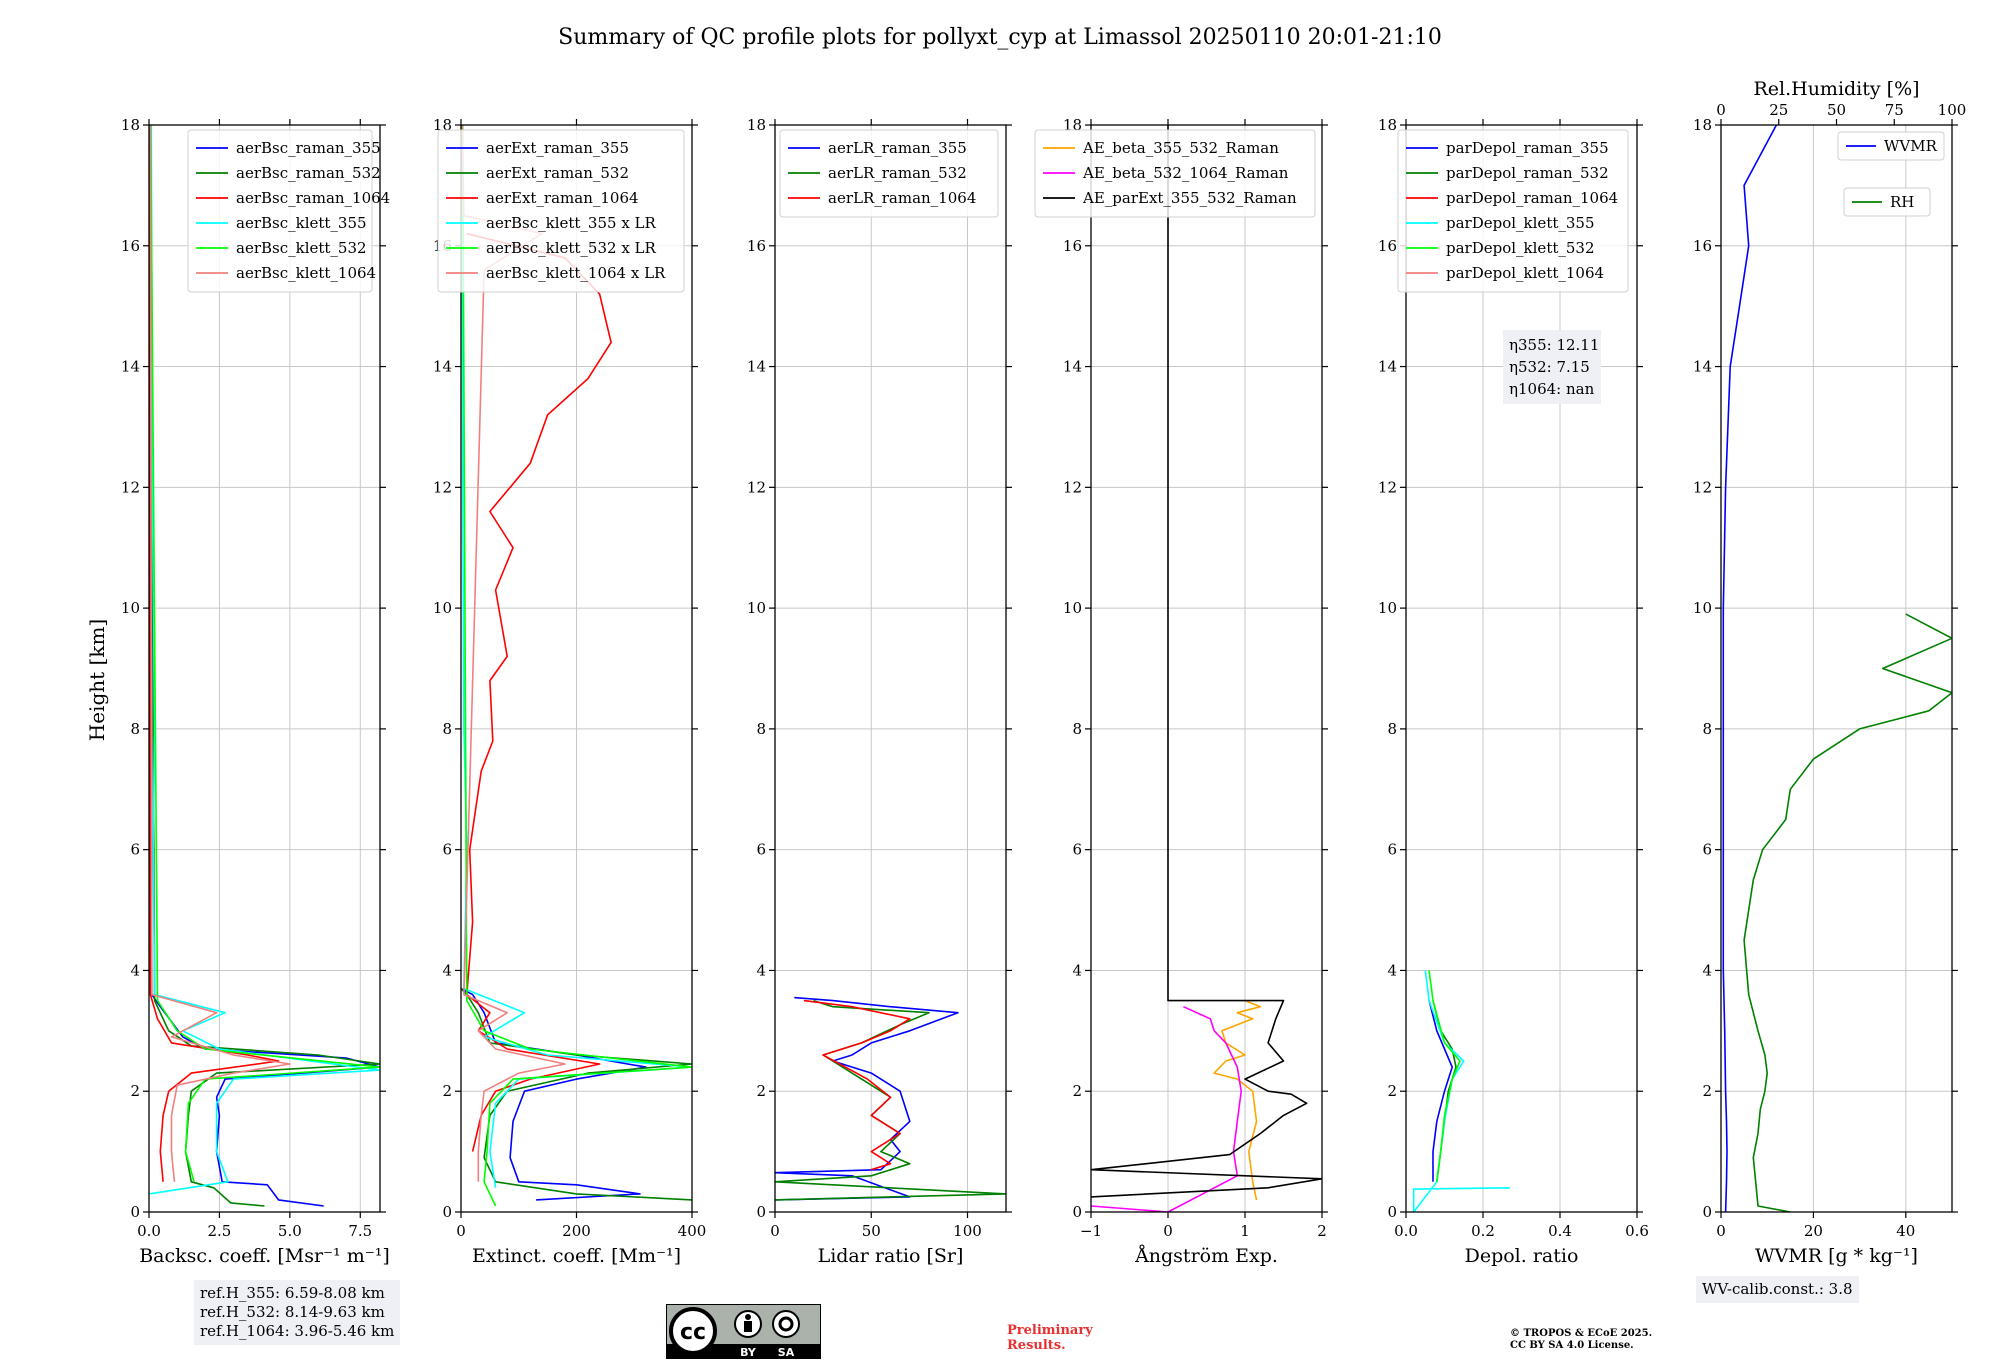  Describe the element at coordinates (308, 173) in the screenshot. I see `legend-label: aerBsc_raman_532` at that location.